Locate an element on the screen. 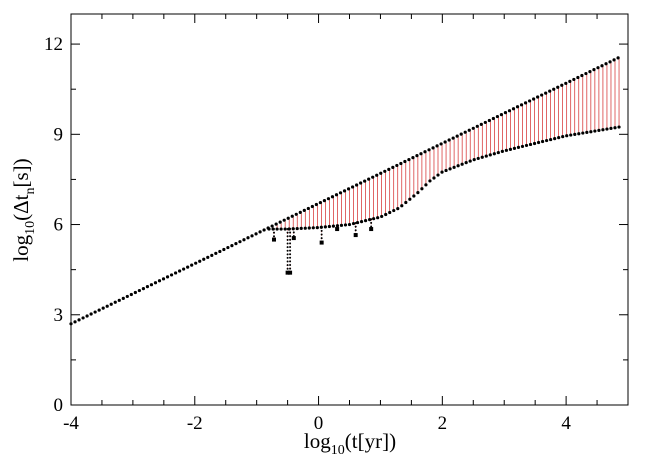  y-tick-label: 3 is located at coordinates (59, 315).